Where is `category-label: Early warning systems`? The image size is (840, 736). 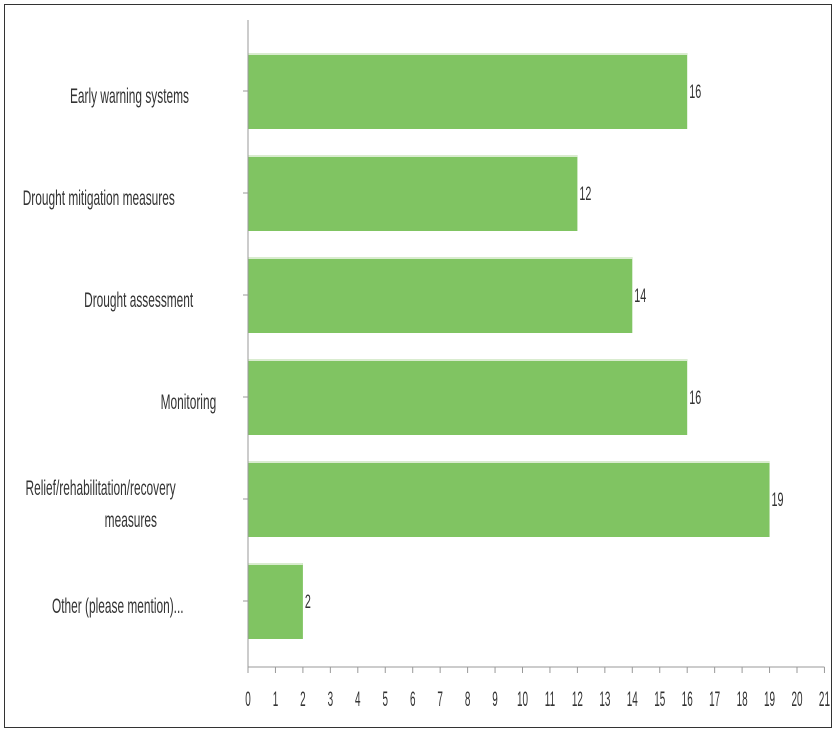 category-label: Early warning systems is located at coordinates (129, 95).